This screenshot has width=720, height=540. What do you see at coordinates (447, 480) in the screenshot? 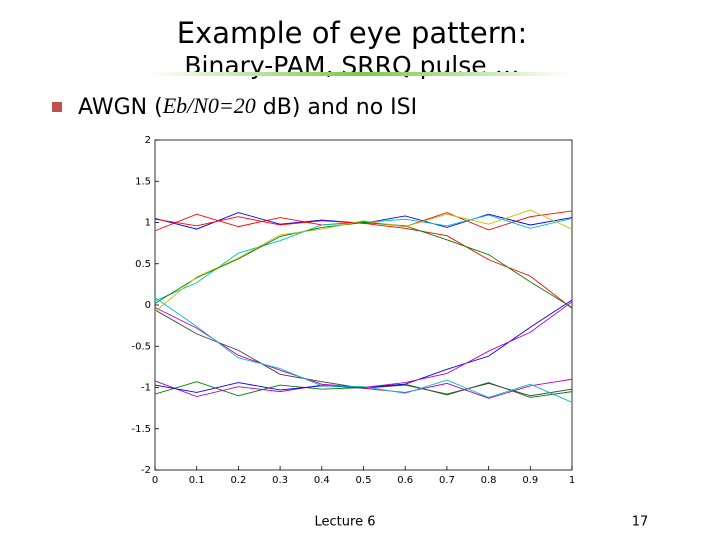
I see `x-tick-label: 0.7` at bounding box center [447, 480].